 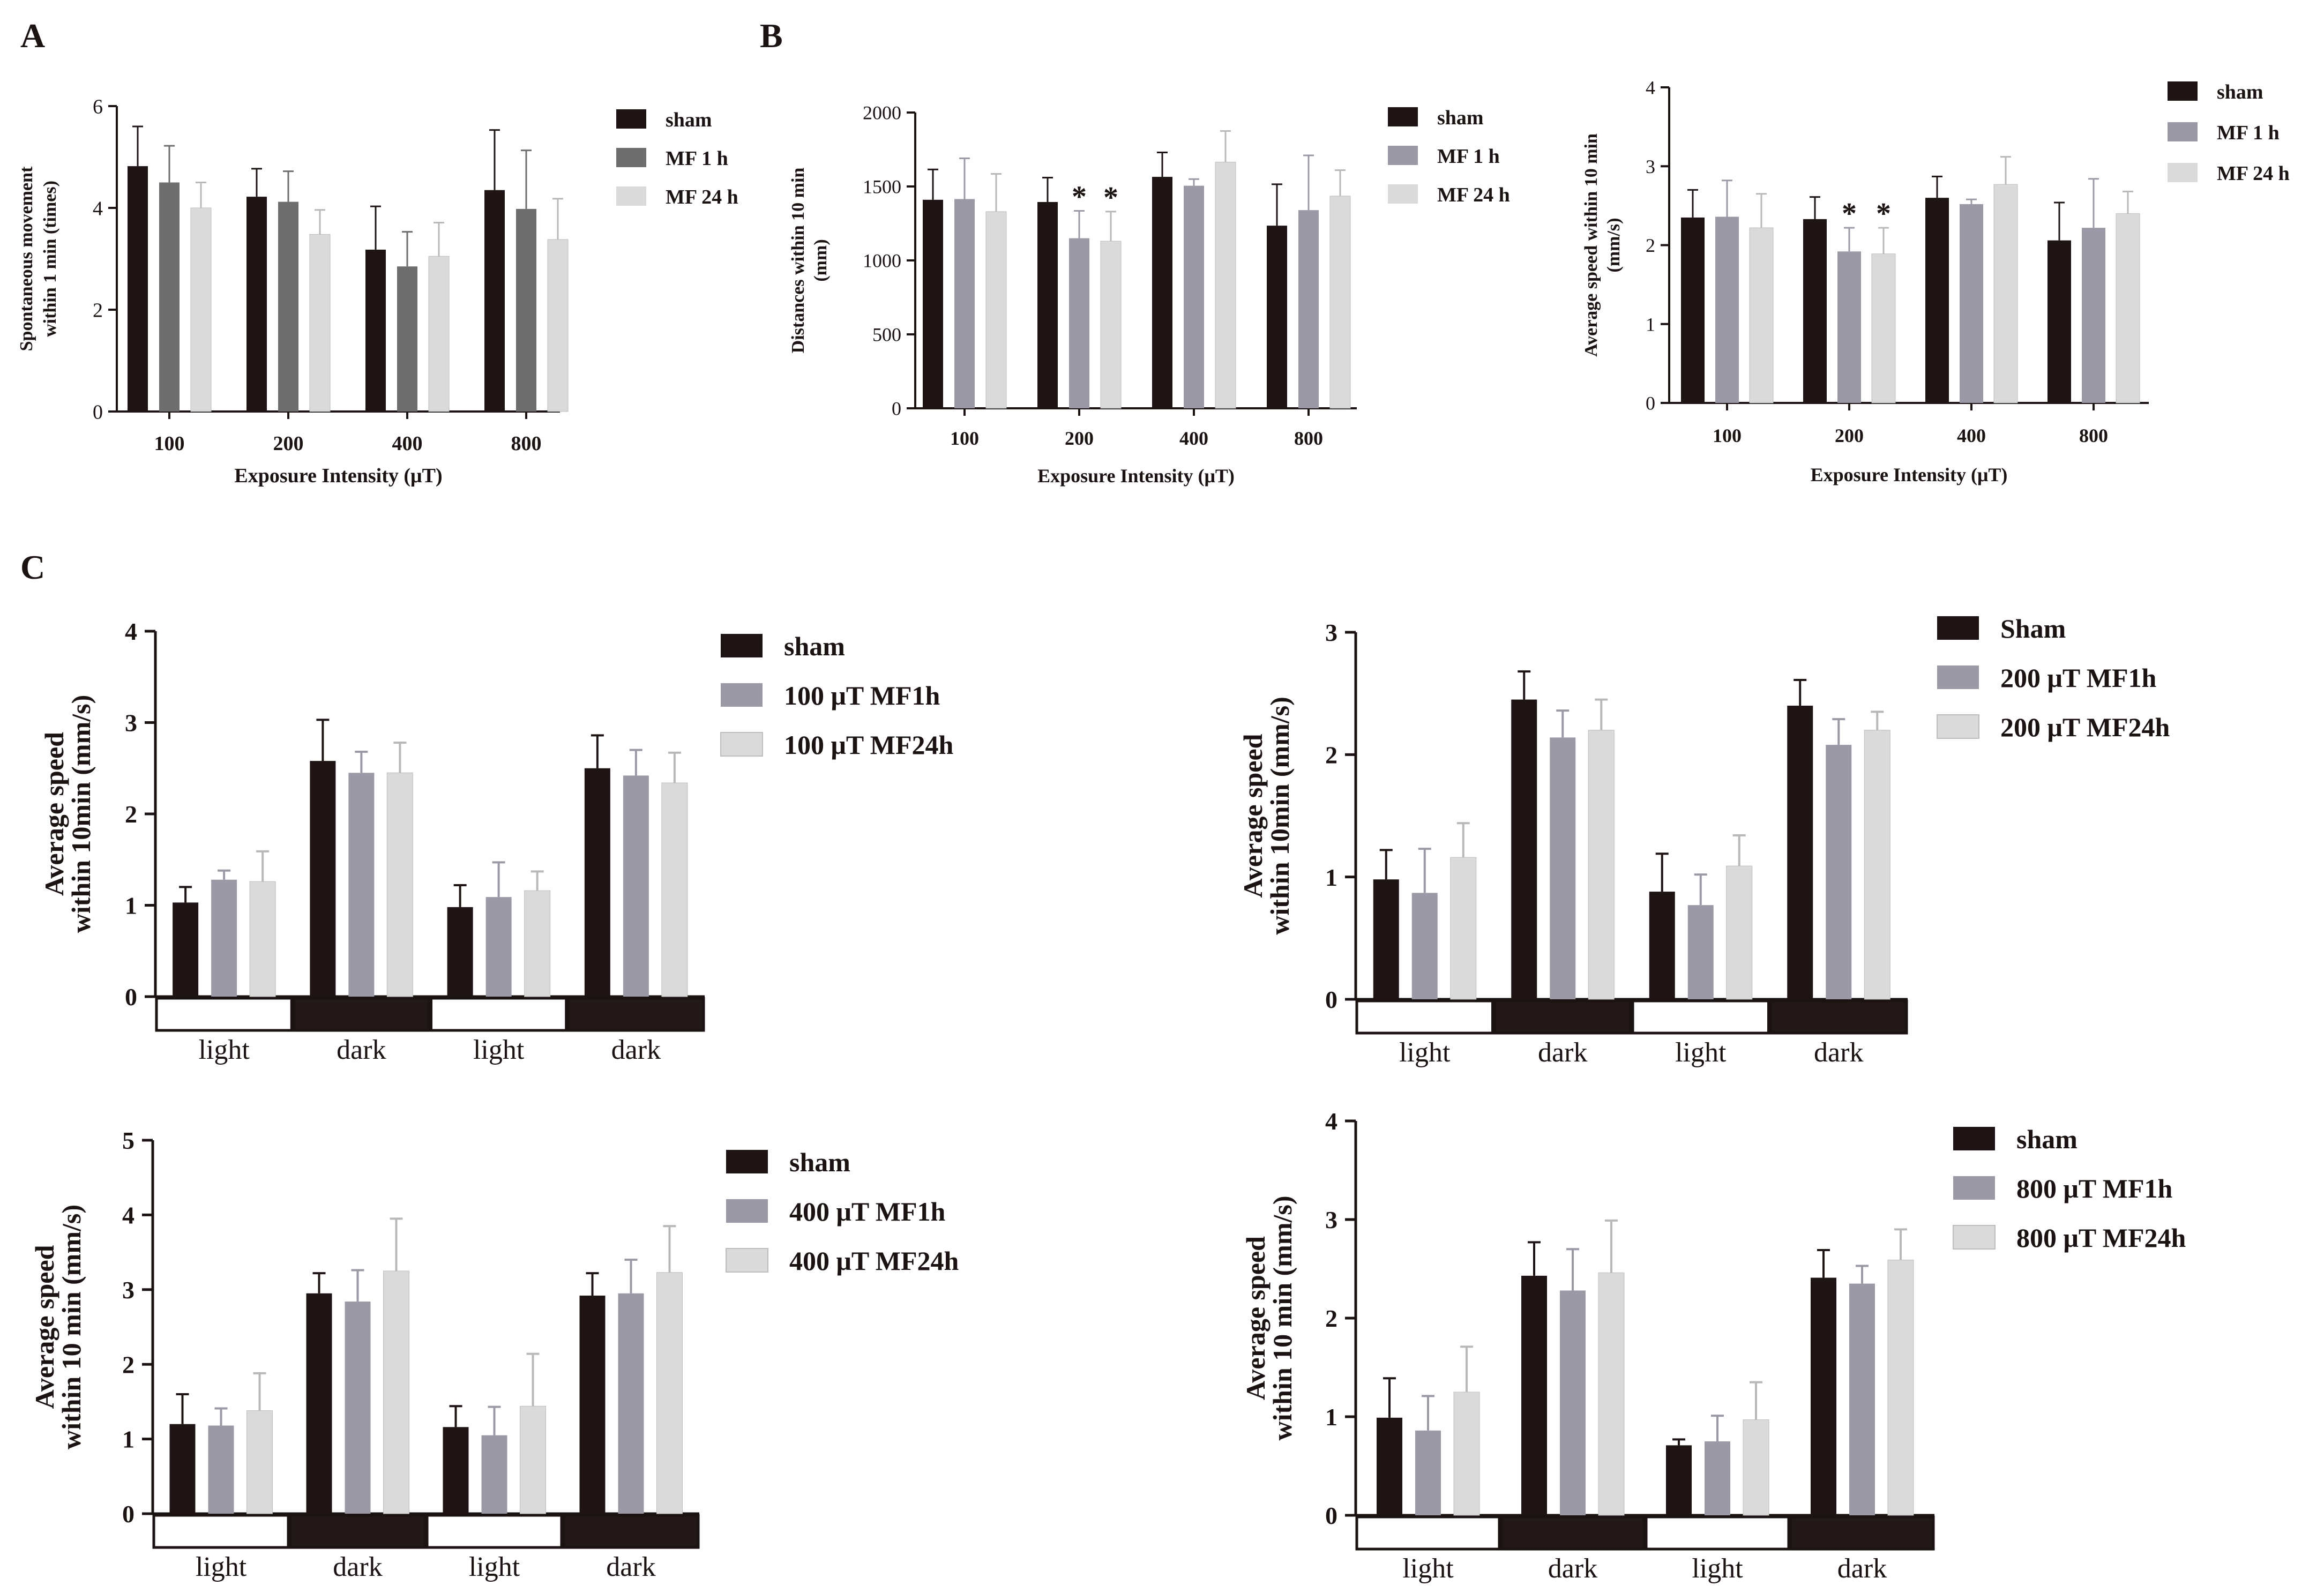 What do you see at coordinates (1850, 435) in the screenshot?
I see `x-tick-label: 200` at bounding box center [1850, 435].